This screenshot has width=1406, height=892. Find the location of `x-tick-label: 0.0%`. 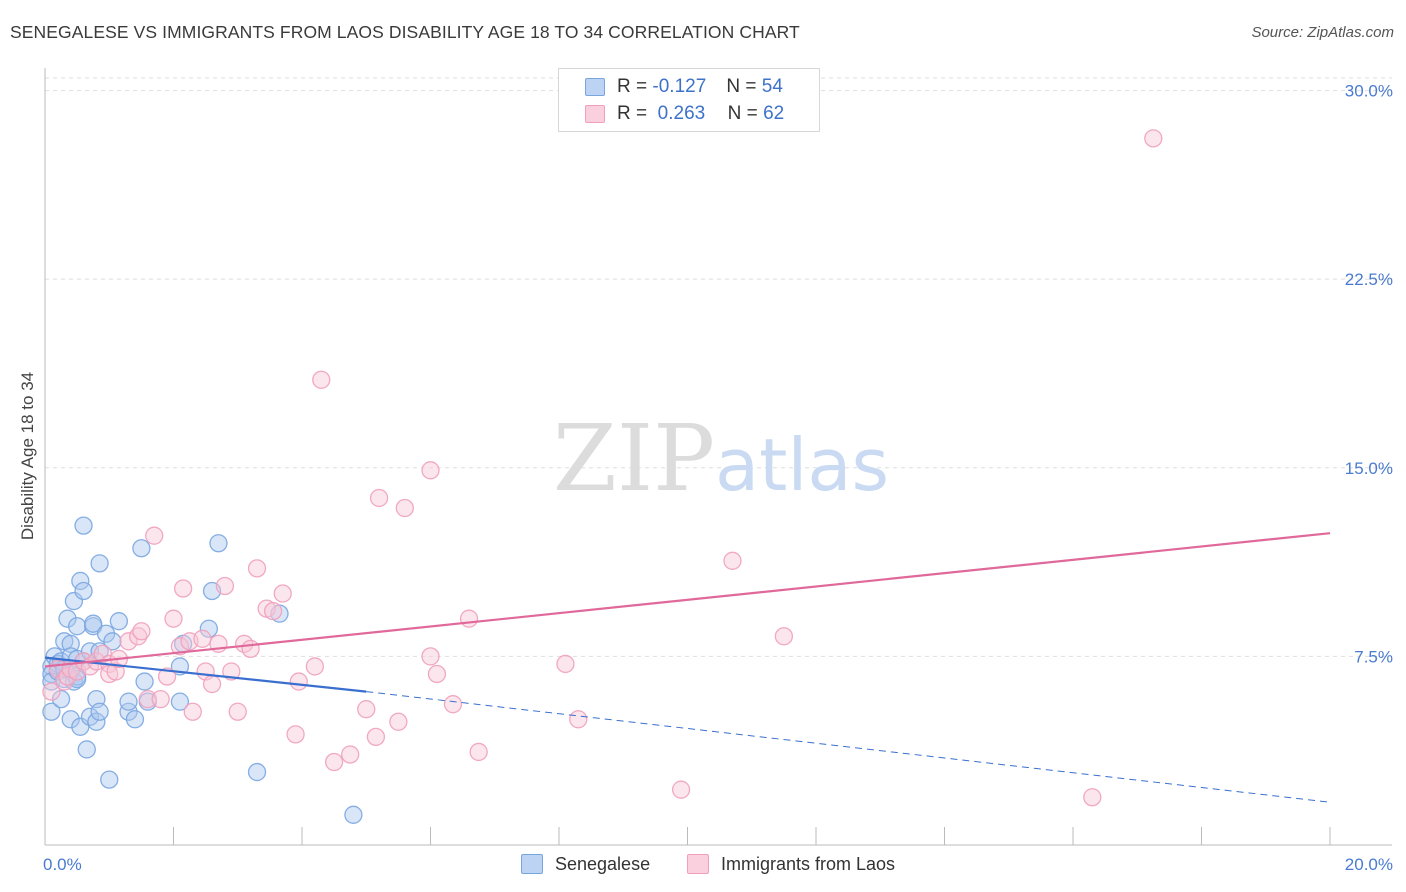

x-tick-label: 0.0% is located at coordinates (62, 864).